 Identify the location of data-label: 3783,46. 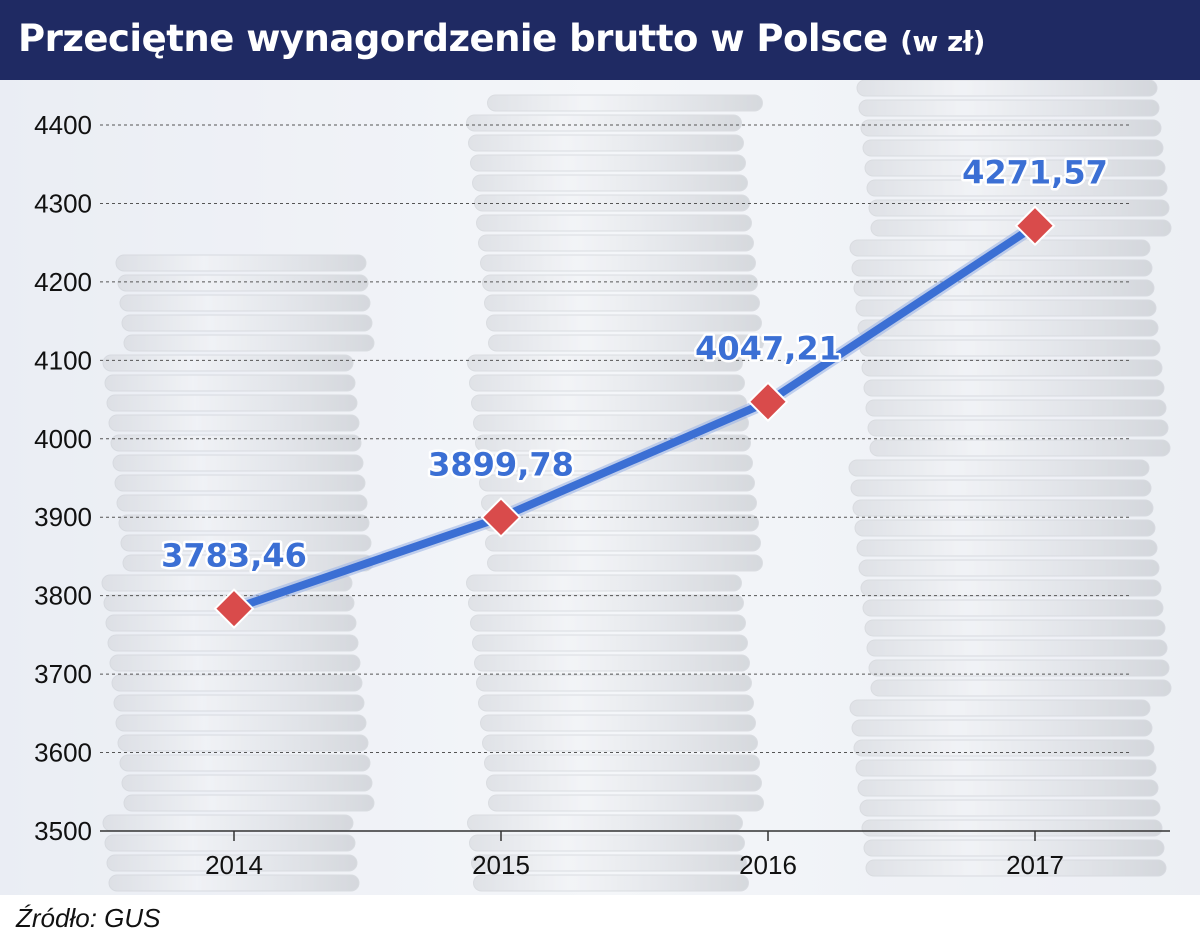
(234, 556).